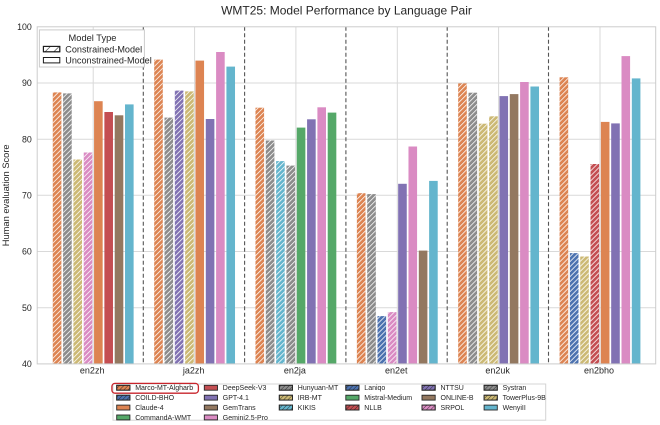 This screenshot has height=425, width=660. I want to click on svg-text: Marco-MT-Algharb, so click(164, 388).